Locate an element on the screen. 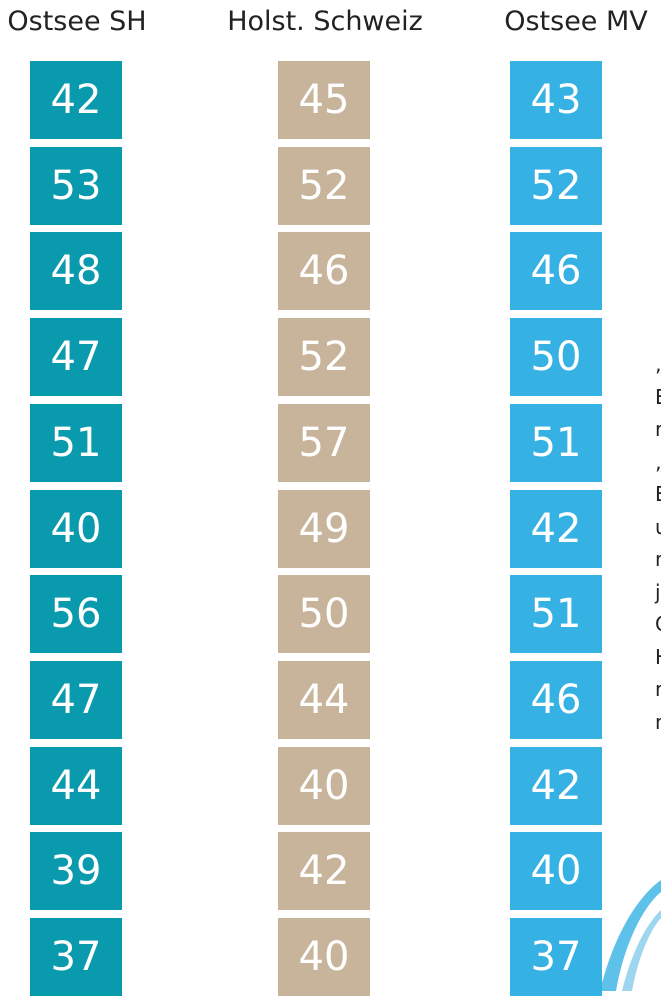  value-cell: 53 is located at coordinates (76, 185).